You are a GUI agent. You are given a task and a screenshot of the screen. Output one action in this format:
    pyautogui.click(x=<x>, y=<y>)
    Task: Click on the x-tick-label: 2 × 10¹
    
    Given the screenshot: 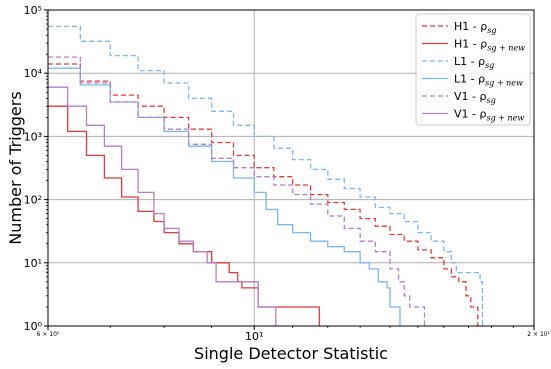 What is the action you would take?
    pyautogui.click(x=538, y=334)
    